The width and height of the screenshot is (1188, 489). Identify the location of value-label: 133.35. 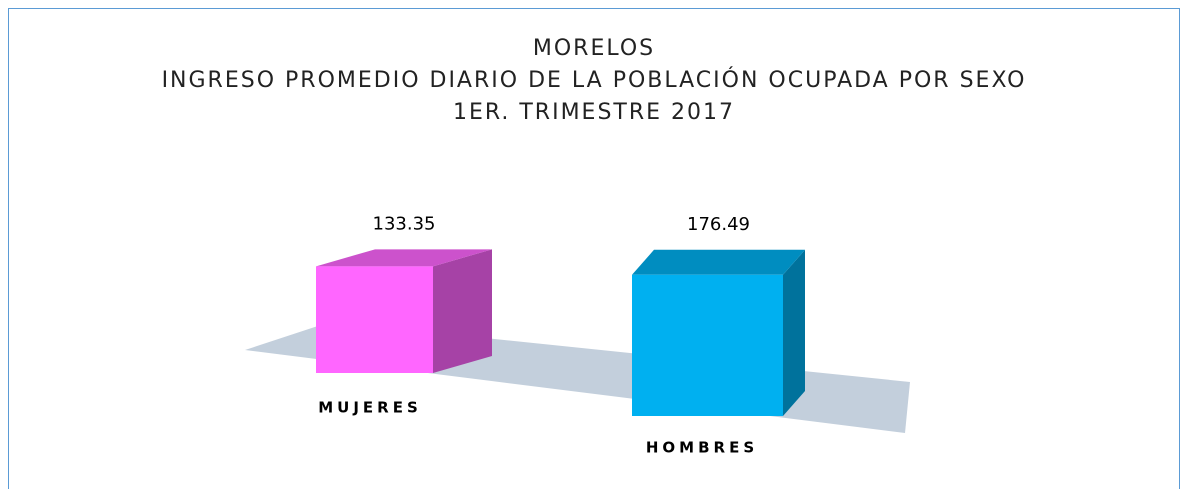
(404, 223).